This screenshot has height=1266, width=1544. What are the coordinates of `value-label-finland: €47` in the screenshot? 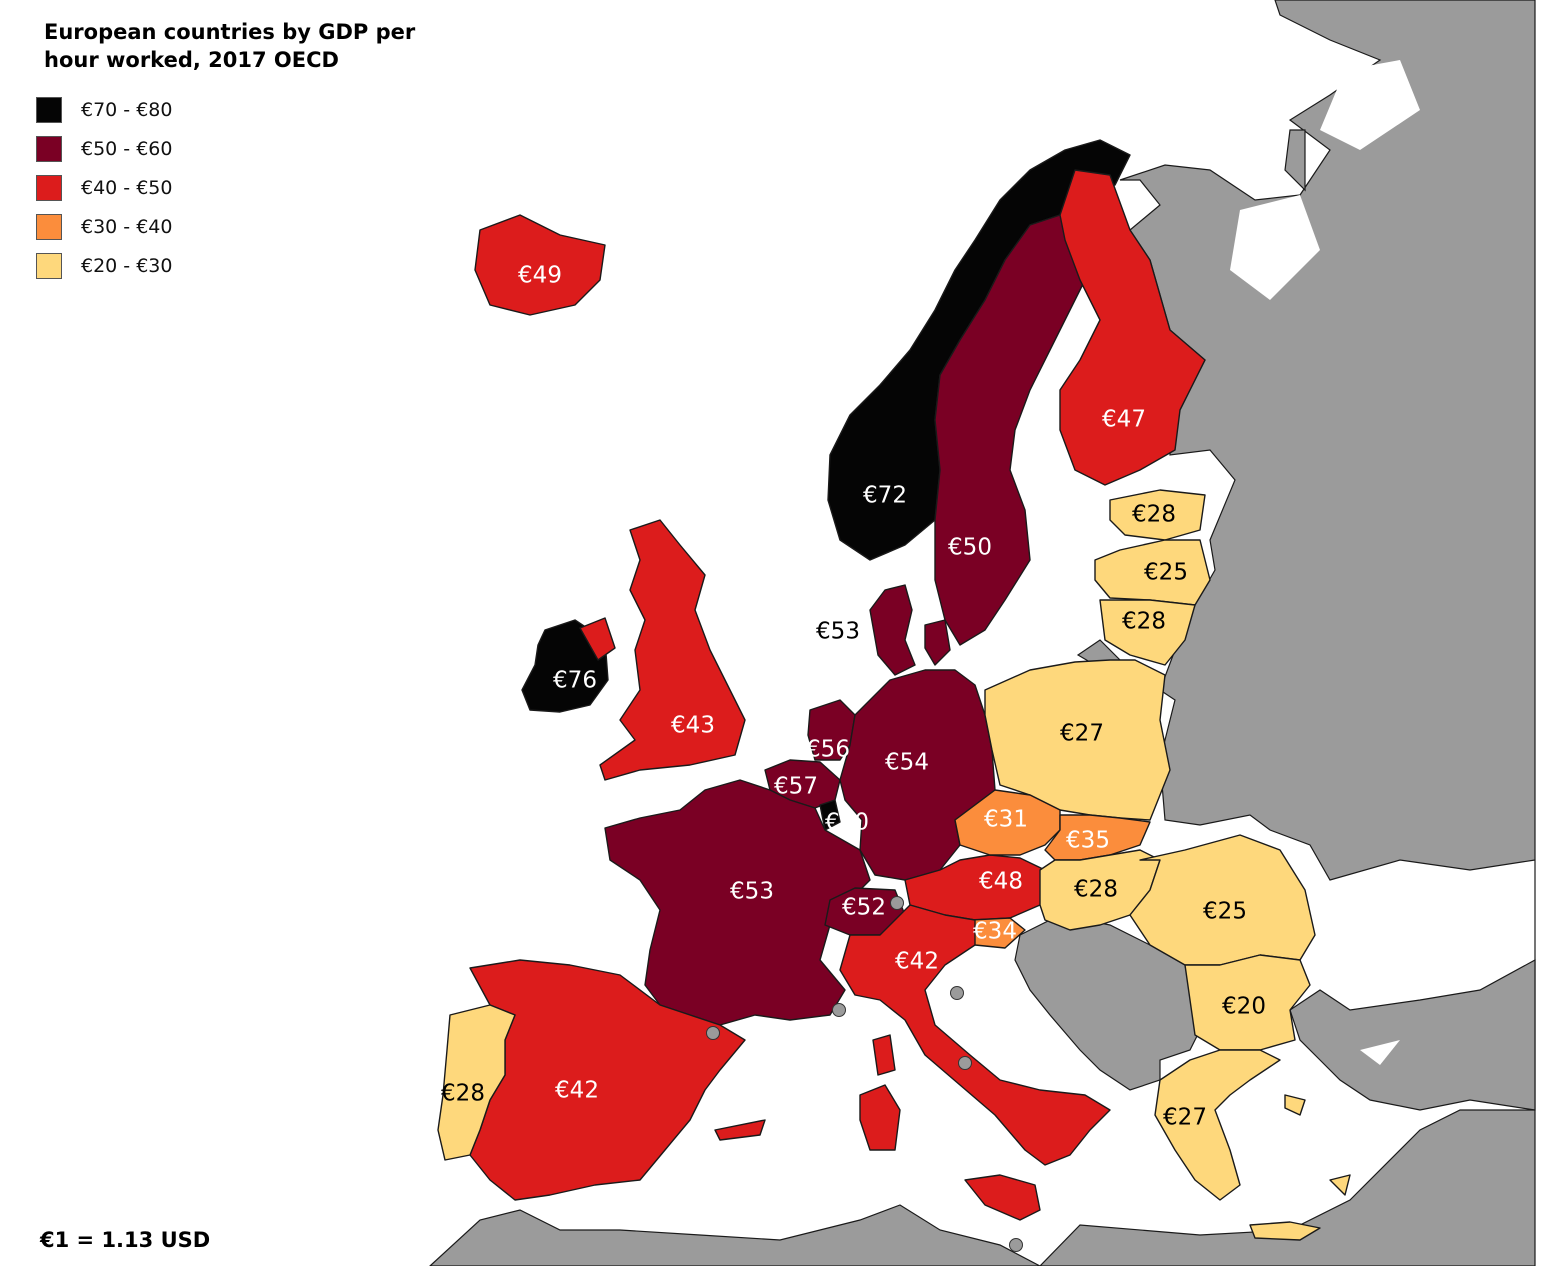 It's located at (1124, 420).